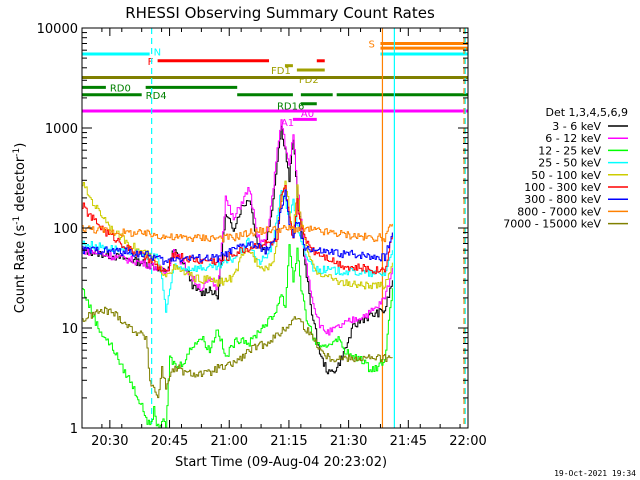 The image size is (640, 480). I want to click on legend-entry-100-300-kev: 100 - 300 keV, so click(562, 187).